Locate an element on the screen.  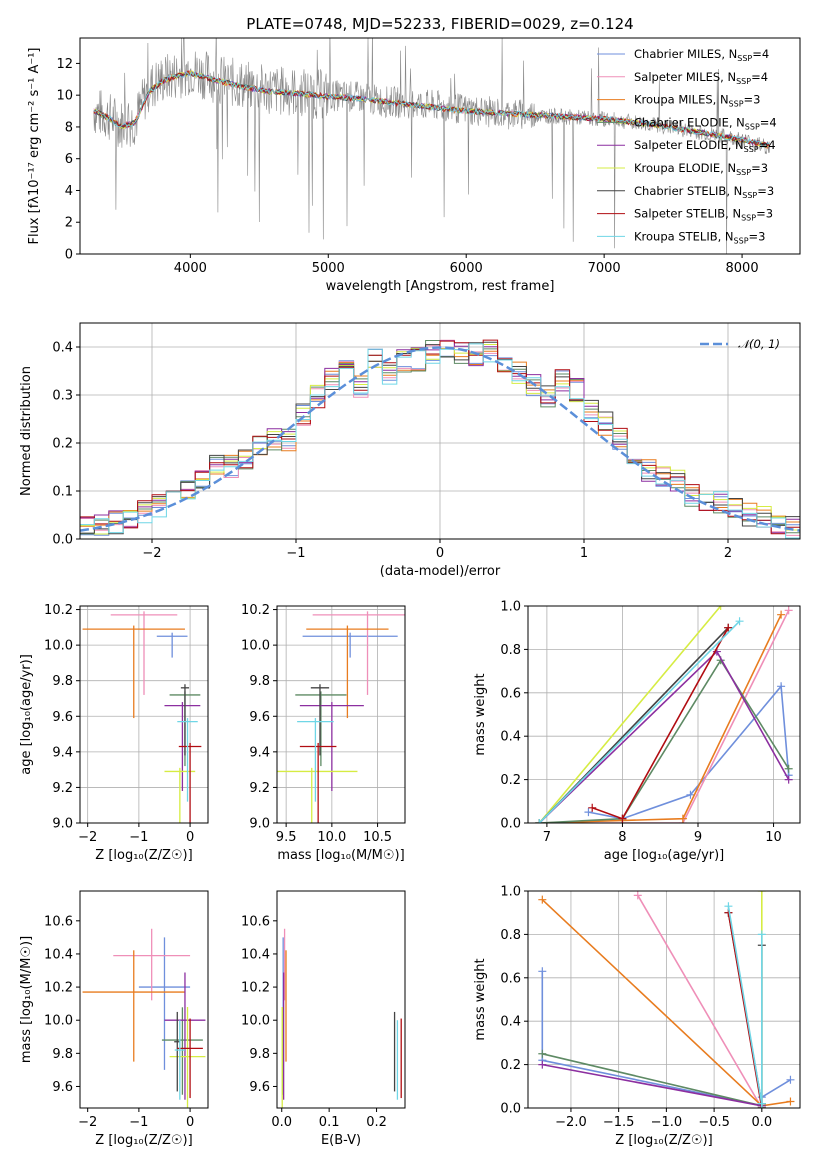
y-axis-label: Normed distribution is located at coordinates (26, 431).